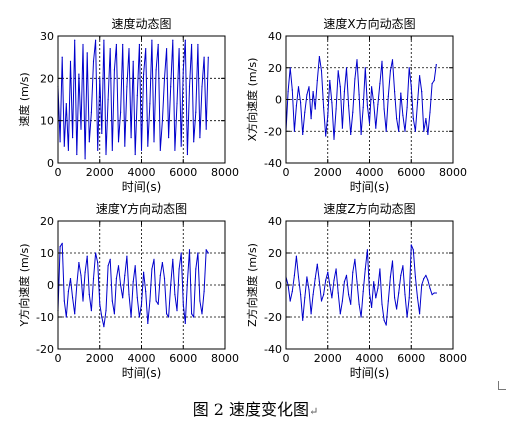  What do you see at coordinates (225, 358) in the screenshot?
I see `x-tick-label: 8000` at bounding box center [225, 358].